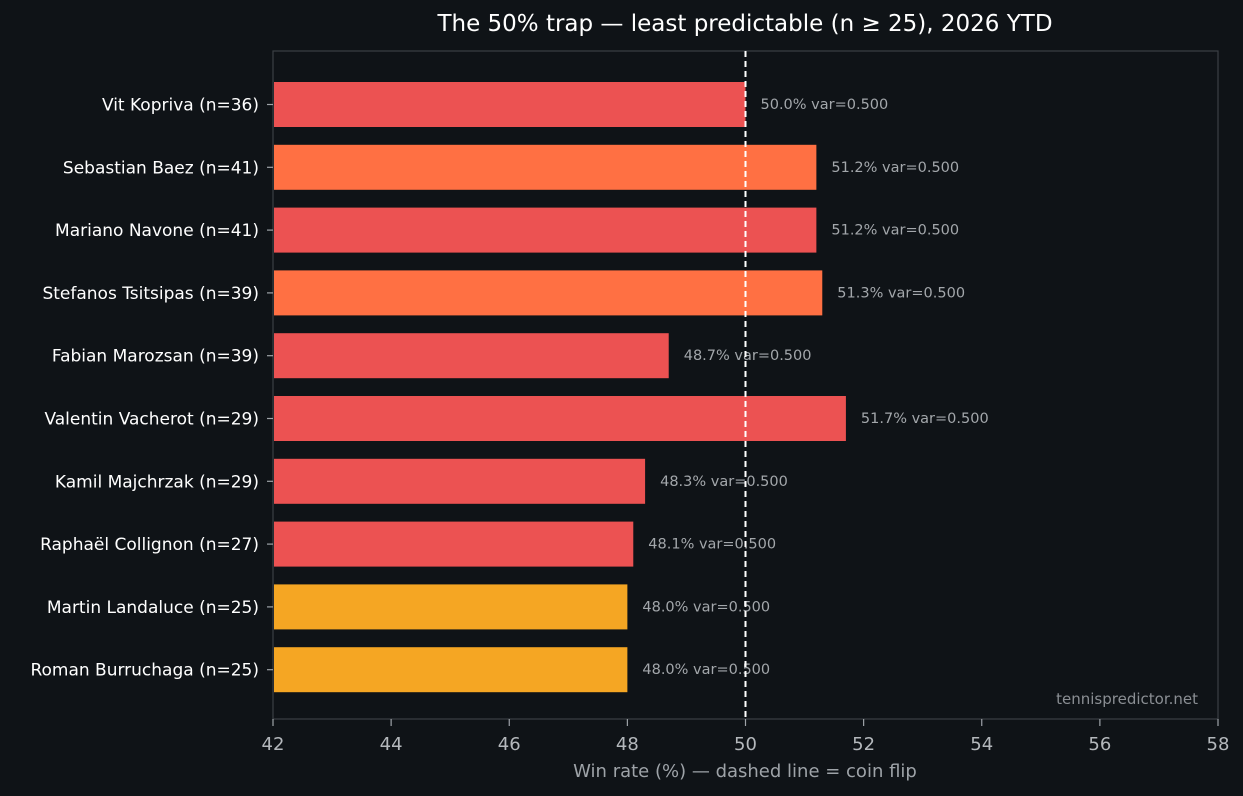 The width and height of the screenshot is (1243, 796). Describe the element at coordinates (745, 771) in the screenshot. I see `x-axis-label: Win rate (%) — dashed line = coin flip` at that location.